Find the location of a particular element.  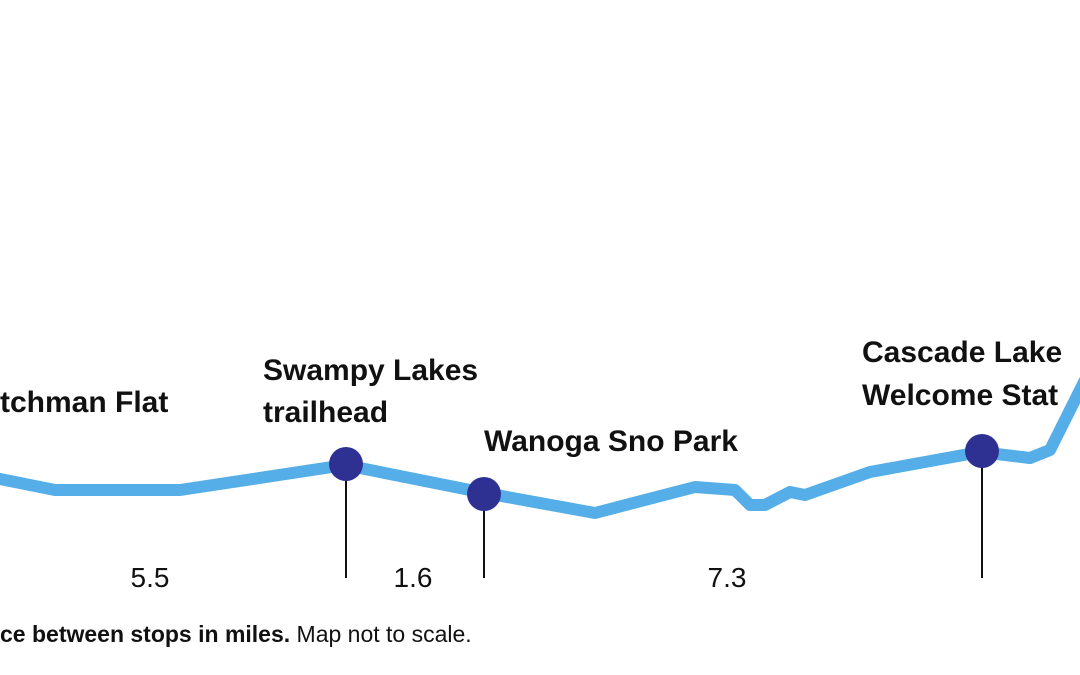

stop-label: tchman Flat is located at coordinates (84, 402).